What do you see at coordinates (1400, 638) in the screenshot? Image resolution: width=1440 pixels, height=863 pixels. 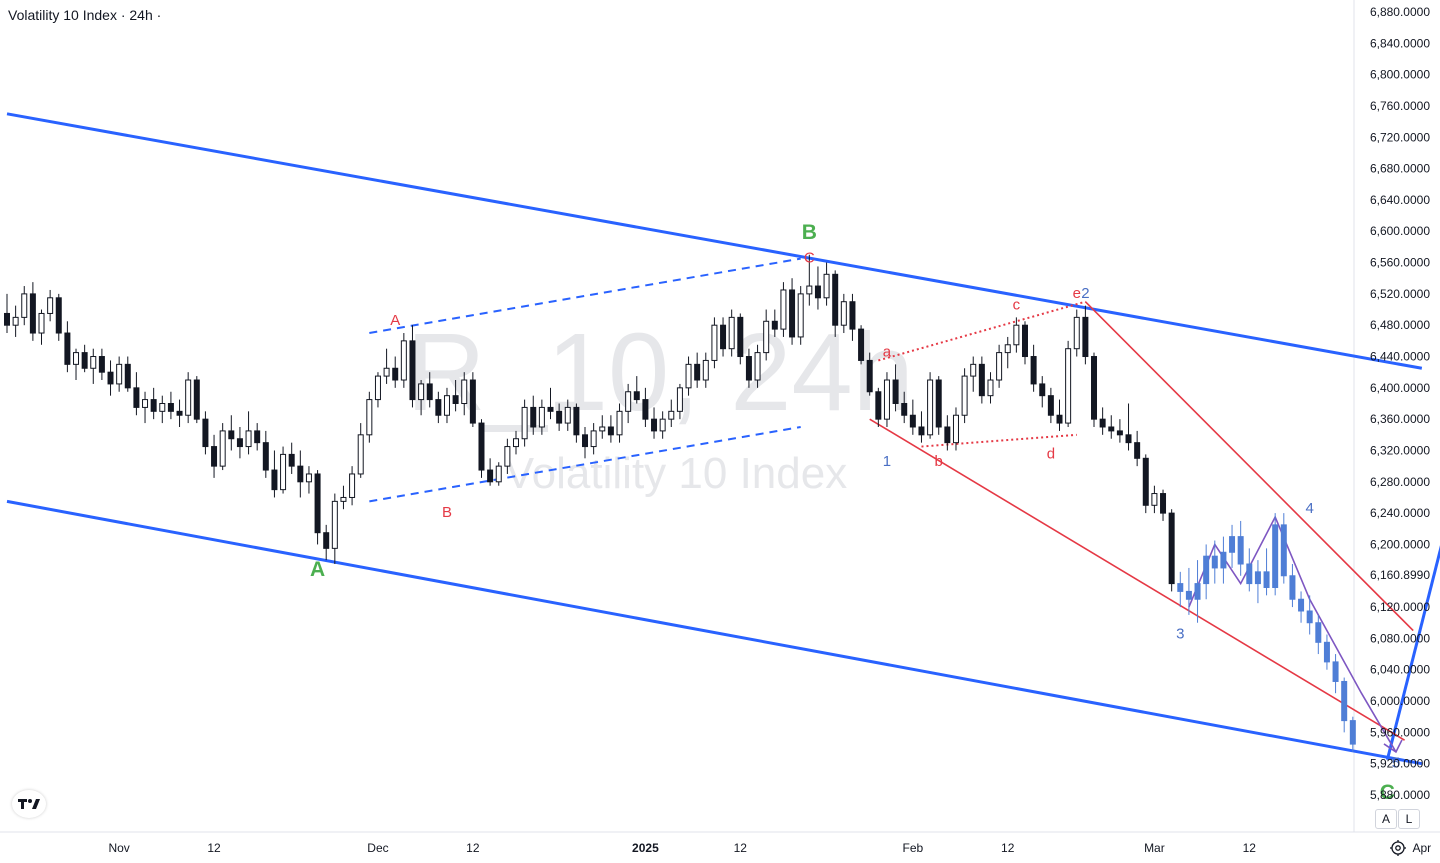 I see `y-tick-label: 6,080.0000` at bounding box center [1400, 638].